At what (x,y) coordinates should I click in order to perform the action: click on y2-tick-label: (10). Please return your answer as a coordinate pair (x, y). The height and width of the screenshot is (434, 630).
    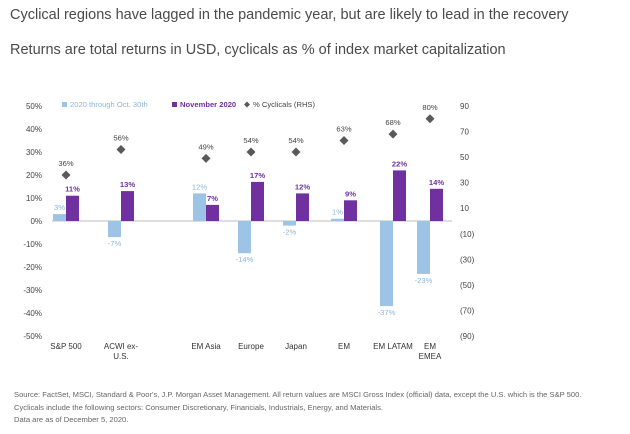
    Looking at the image, I should click on (467, 234).